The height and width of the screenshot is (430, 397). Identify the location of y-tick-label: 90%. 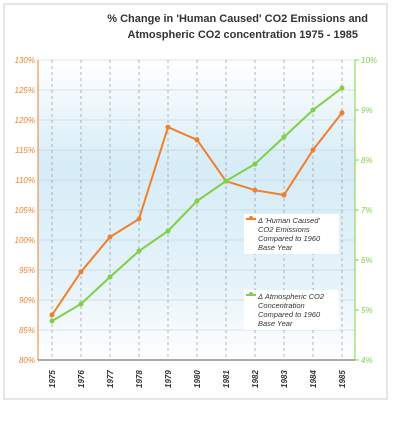
(27, 300).